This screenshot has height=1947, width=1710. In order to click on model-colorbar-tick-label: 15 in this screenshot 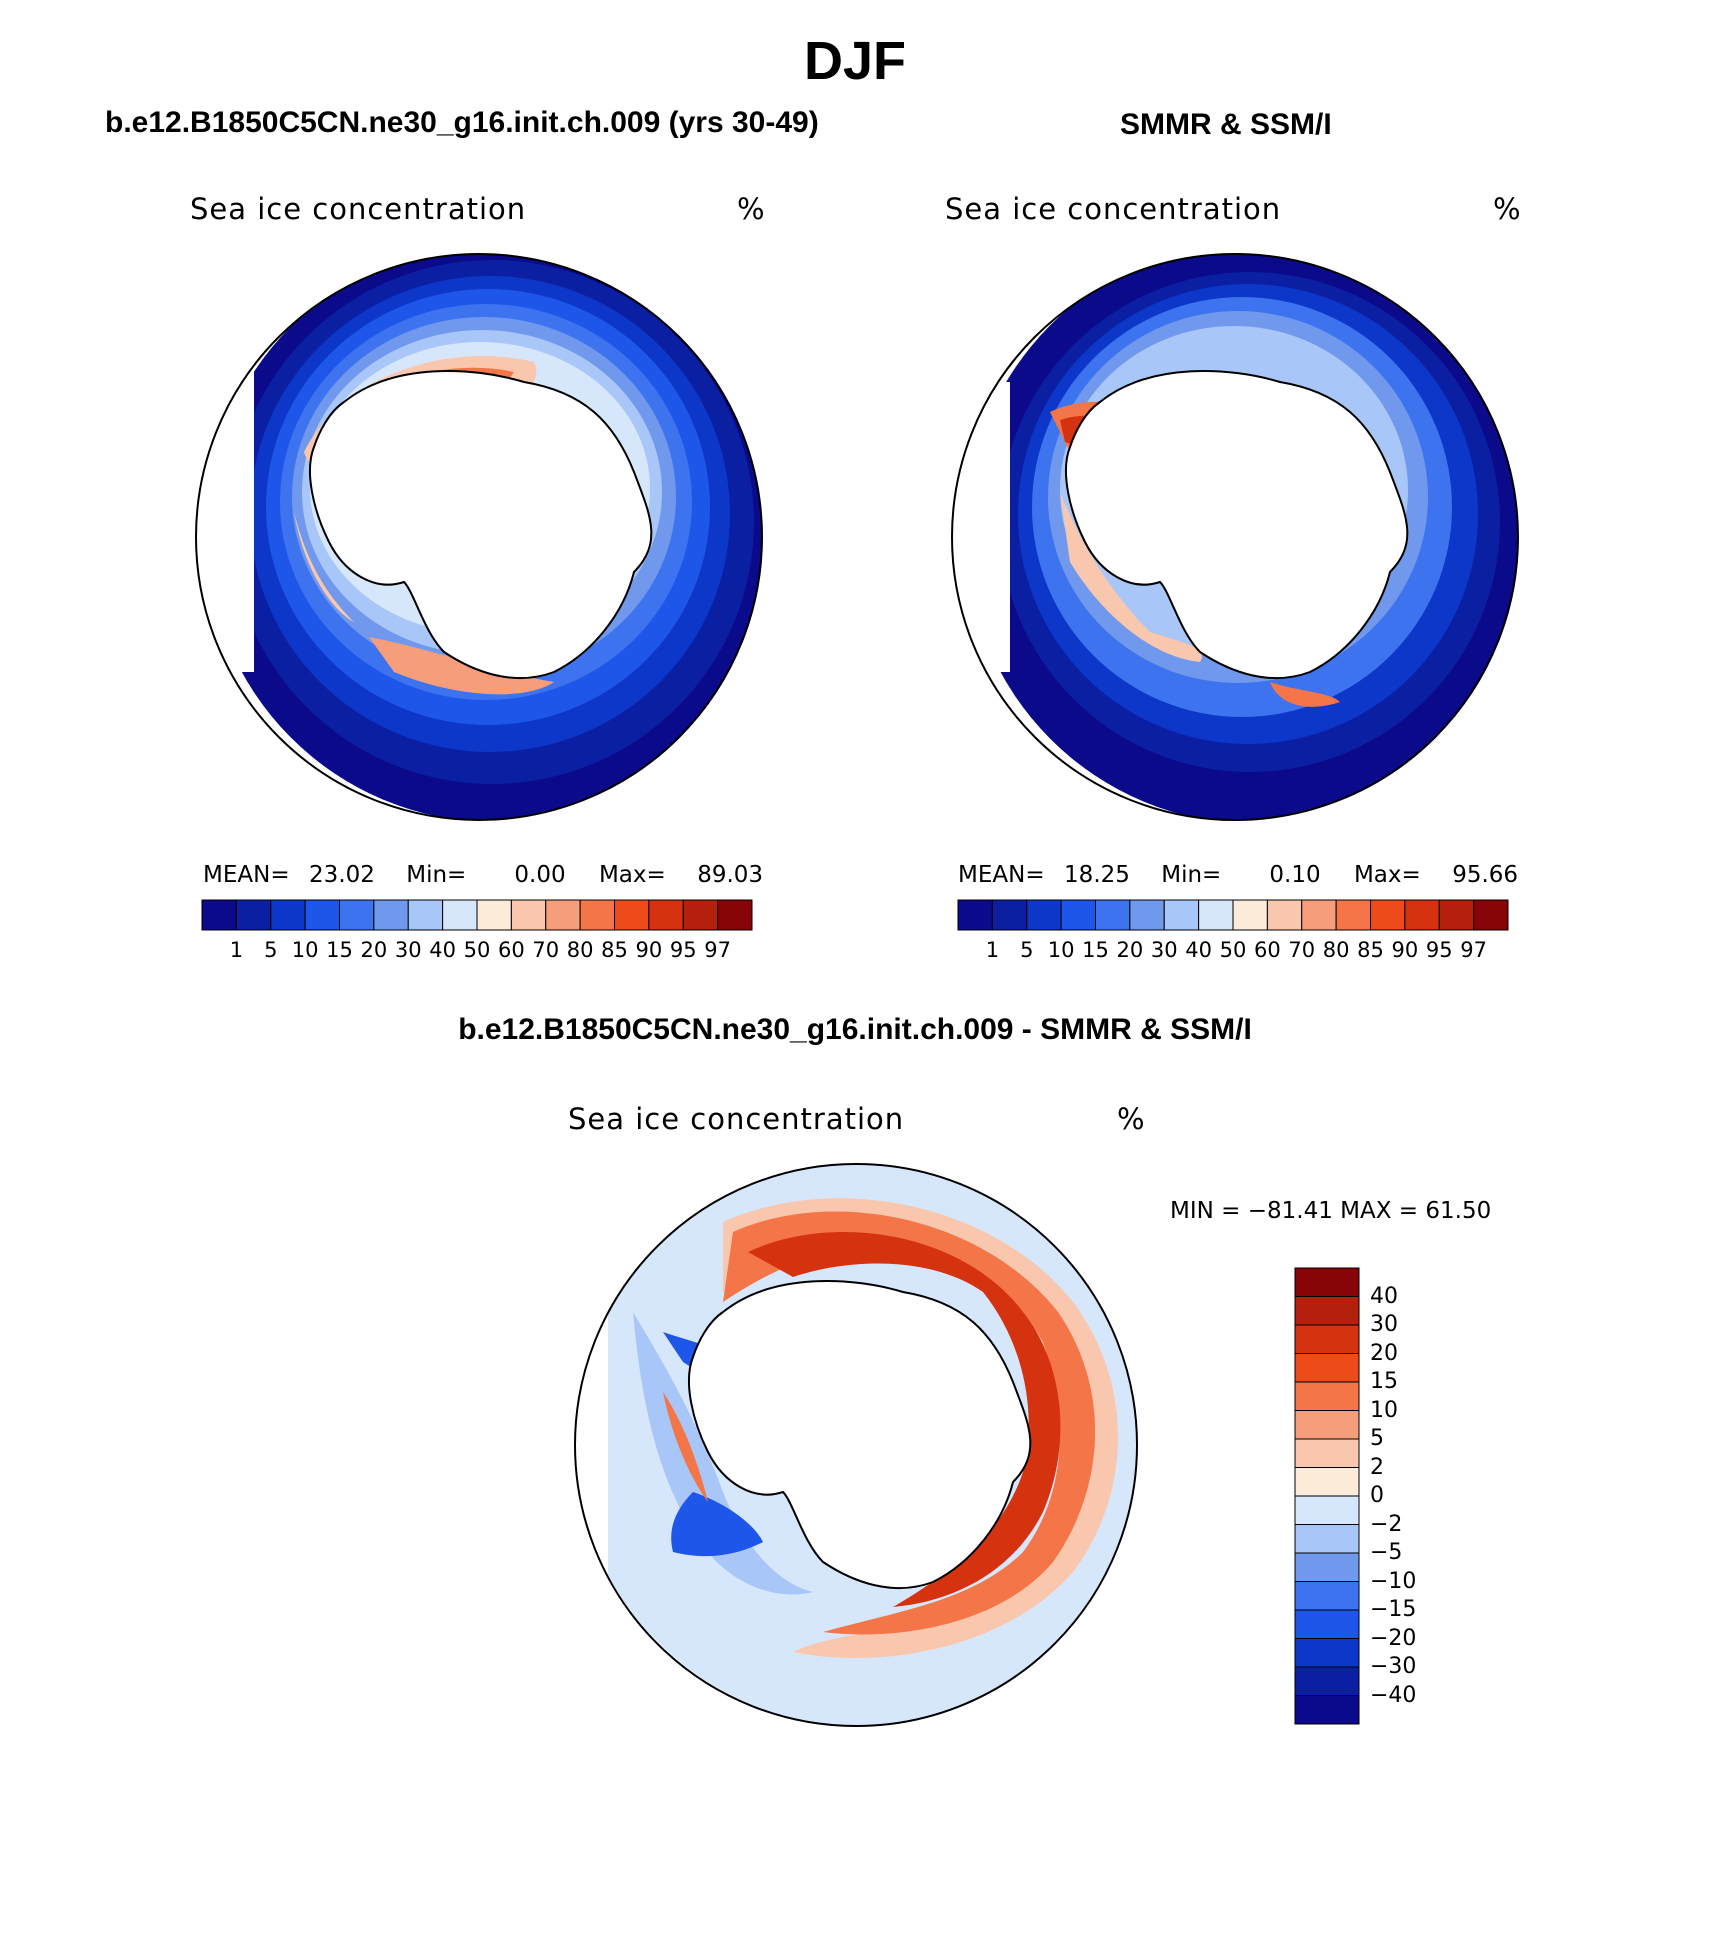, I will do `click(339, 950)`.